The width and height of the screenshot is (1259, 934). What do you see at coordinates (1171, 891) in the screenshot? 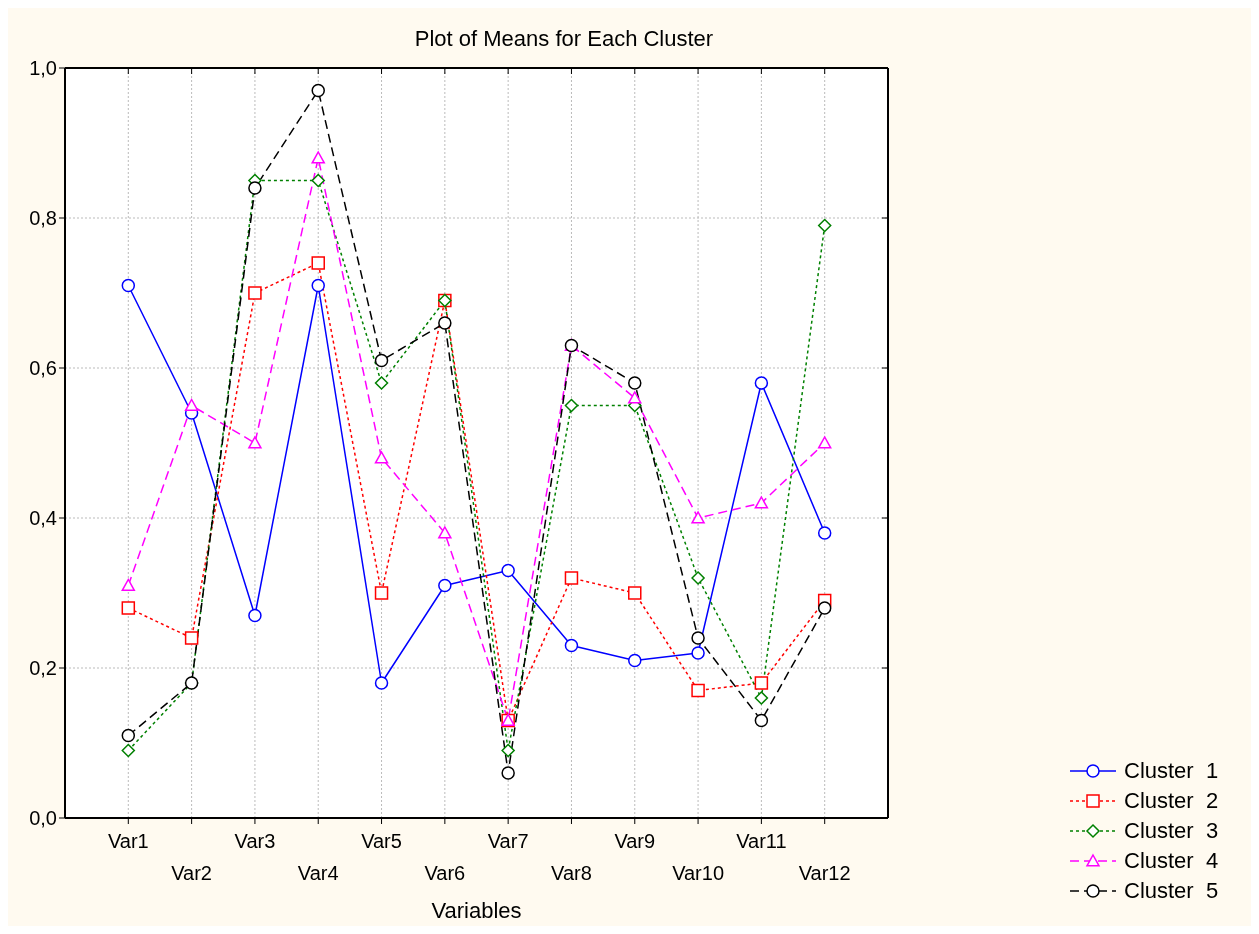
I see `legend-label: Cluster 5` at bounding box center [1171, 891].